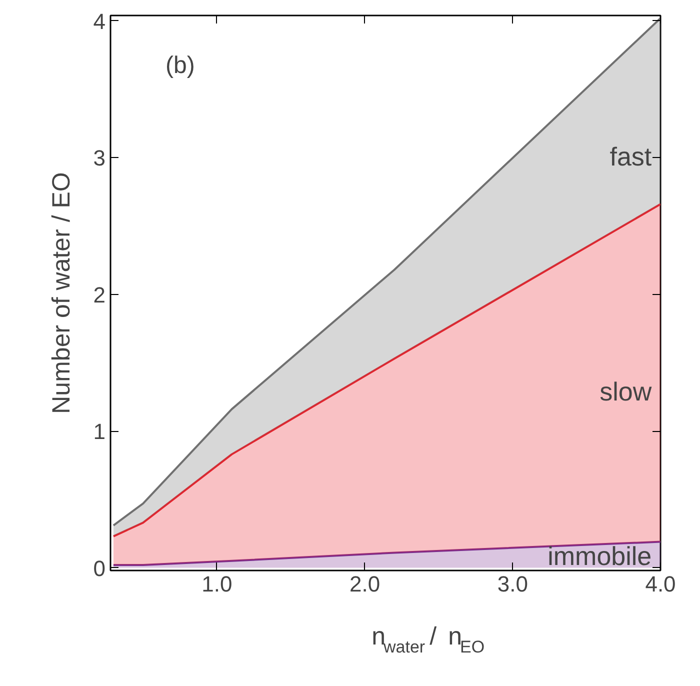  Describe the element at coordinates (631, 157) in the screenshot. I see `series-label: fast` at that location.